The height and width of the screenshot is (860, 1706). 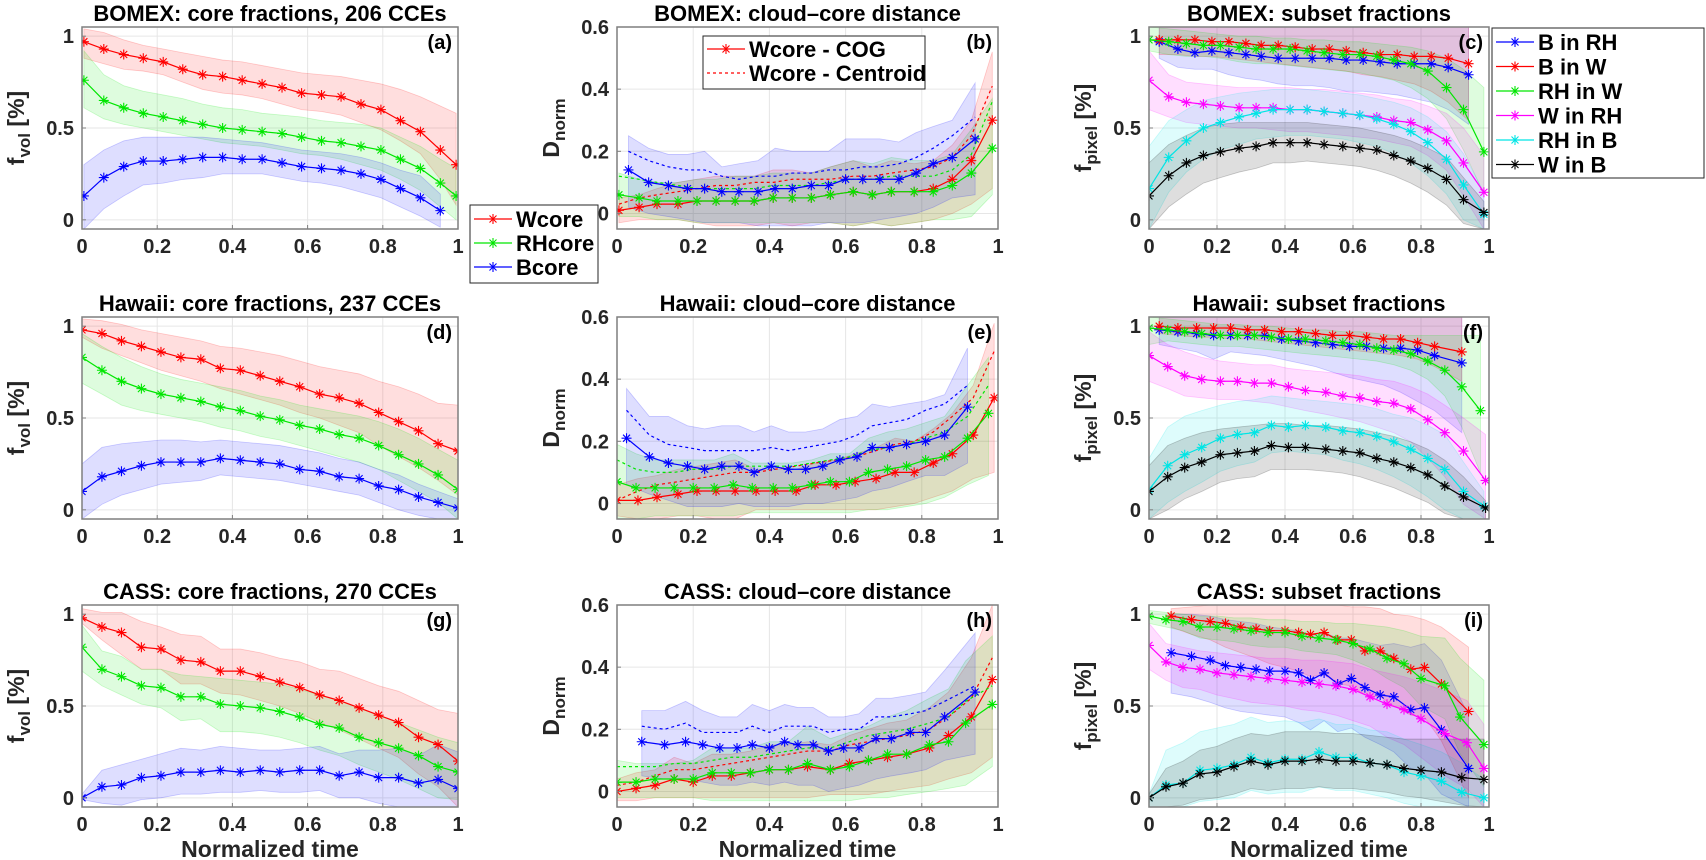 What do you see at coordinates (1572, 165) in the screenshot?
I see `legend-entry-label: W in B` at bounding box center [1572, 165].